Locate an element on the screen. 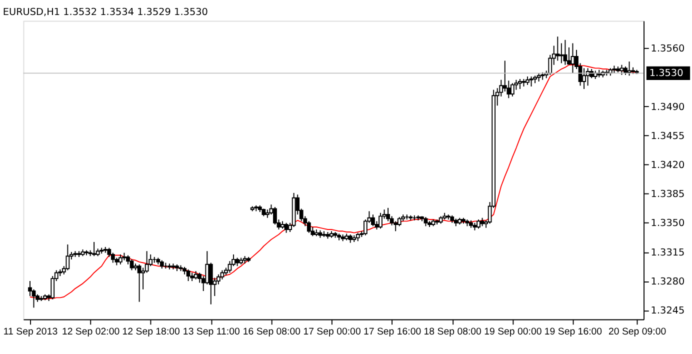 This screenshot has height=354, width=692. x-tick-label: 13 Sep 11:00 is located at coordinates (211, 332).